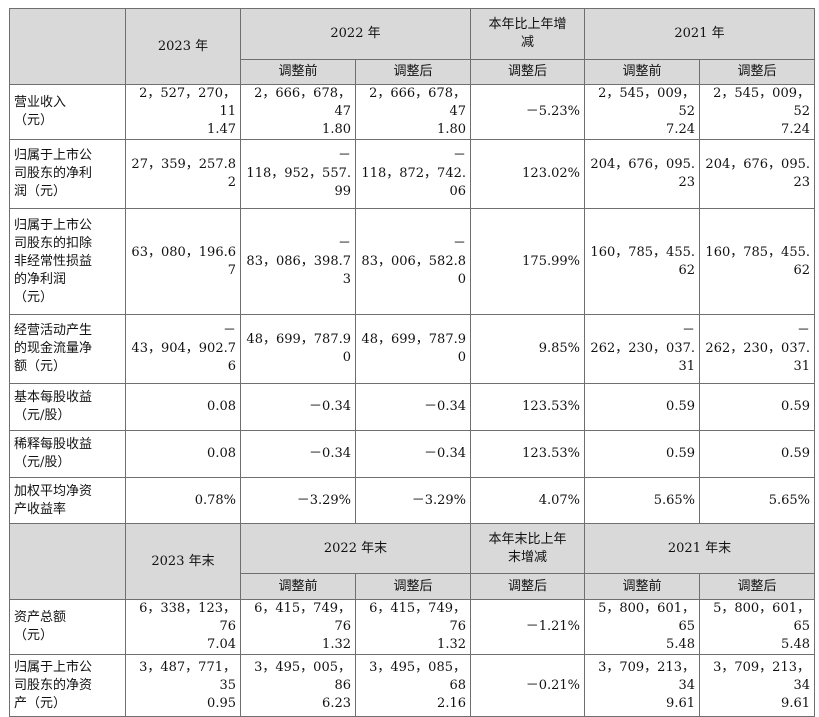  Describe the element at coordinates (642, 112) in the screenshot. I see `value-2021-before: 2，545，009，52 7.24` at that location.